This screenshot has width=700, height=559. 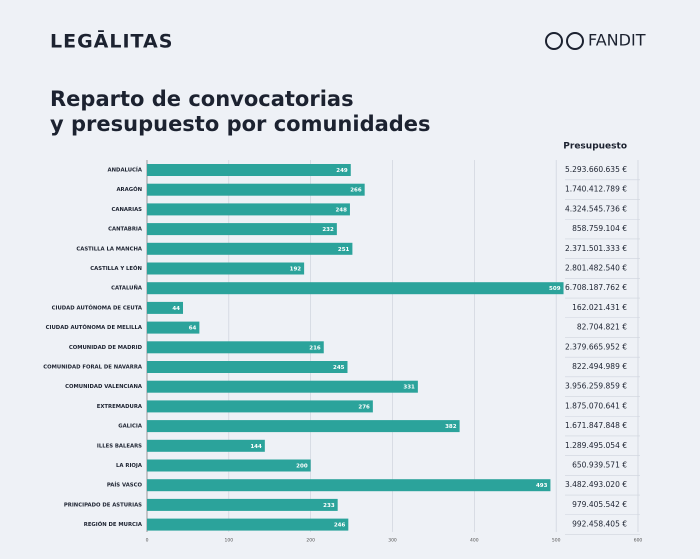 I want to click on budget-value: 5.293.660.635 €, so click(x=596, y=169).